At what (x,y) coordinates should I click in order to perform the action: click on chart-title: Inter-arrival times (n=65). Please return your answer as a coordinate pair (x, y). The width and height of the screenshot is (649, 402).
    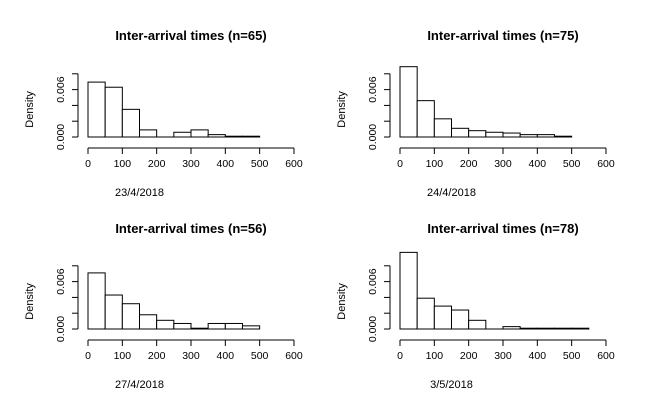
    Looking at the image, I should click on (190, 35).